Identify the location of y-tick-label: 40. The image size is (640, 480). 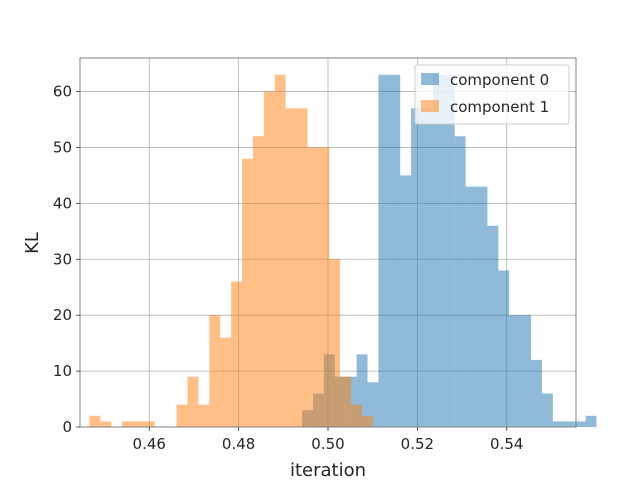
(62, 203).